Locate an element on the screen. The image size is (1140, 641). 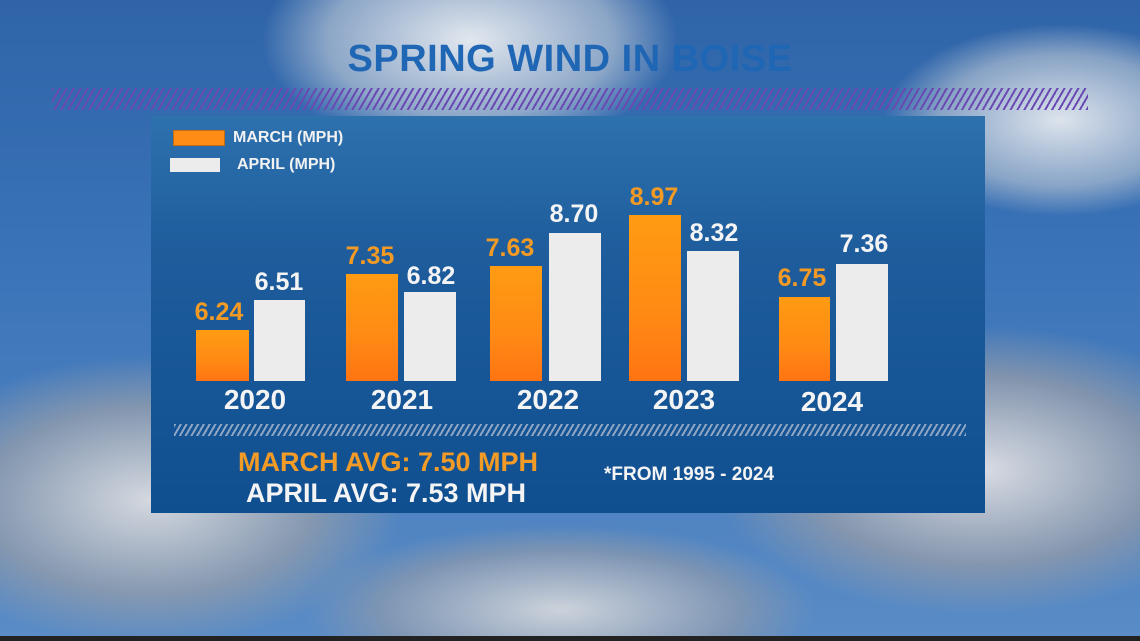
legend-item-april: APRIL (MPH) is located at coordinates (252, 165).